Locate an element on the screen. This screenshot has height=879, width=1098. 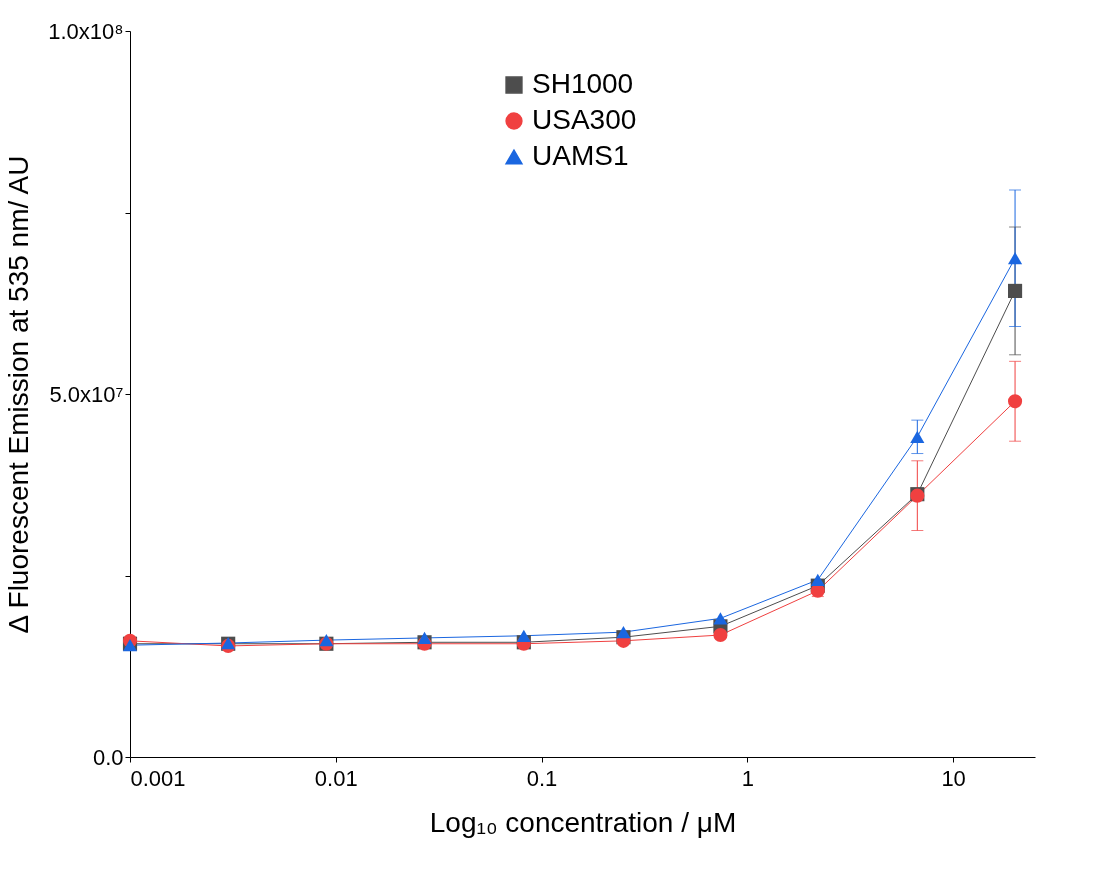
y-tick-label: 1.0x10⁸ is located at coordinates (86, 31).